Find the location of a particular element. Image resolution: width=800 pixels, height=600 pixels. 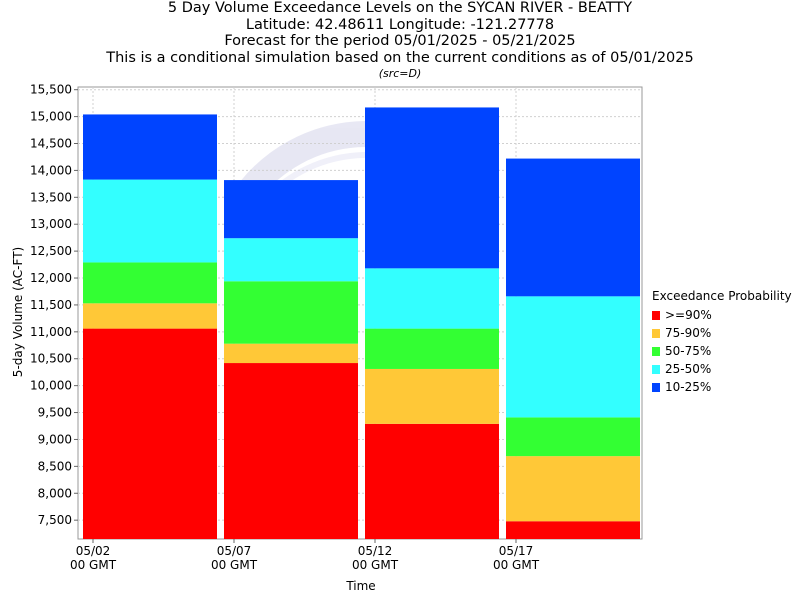

y-tick-label: 11,500 is located at coordinates (51, 305).